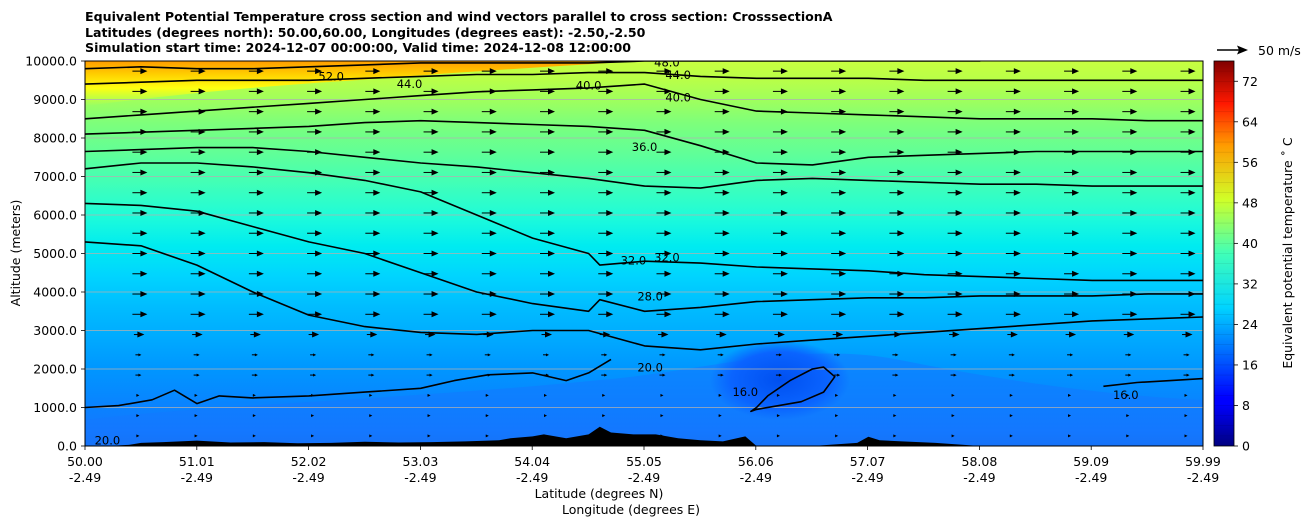 This screenshot has width=1308, height=526. I want to click on contour-label: 52.0, so click(331, 76).